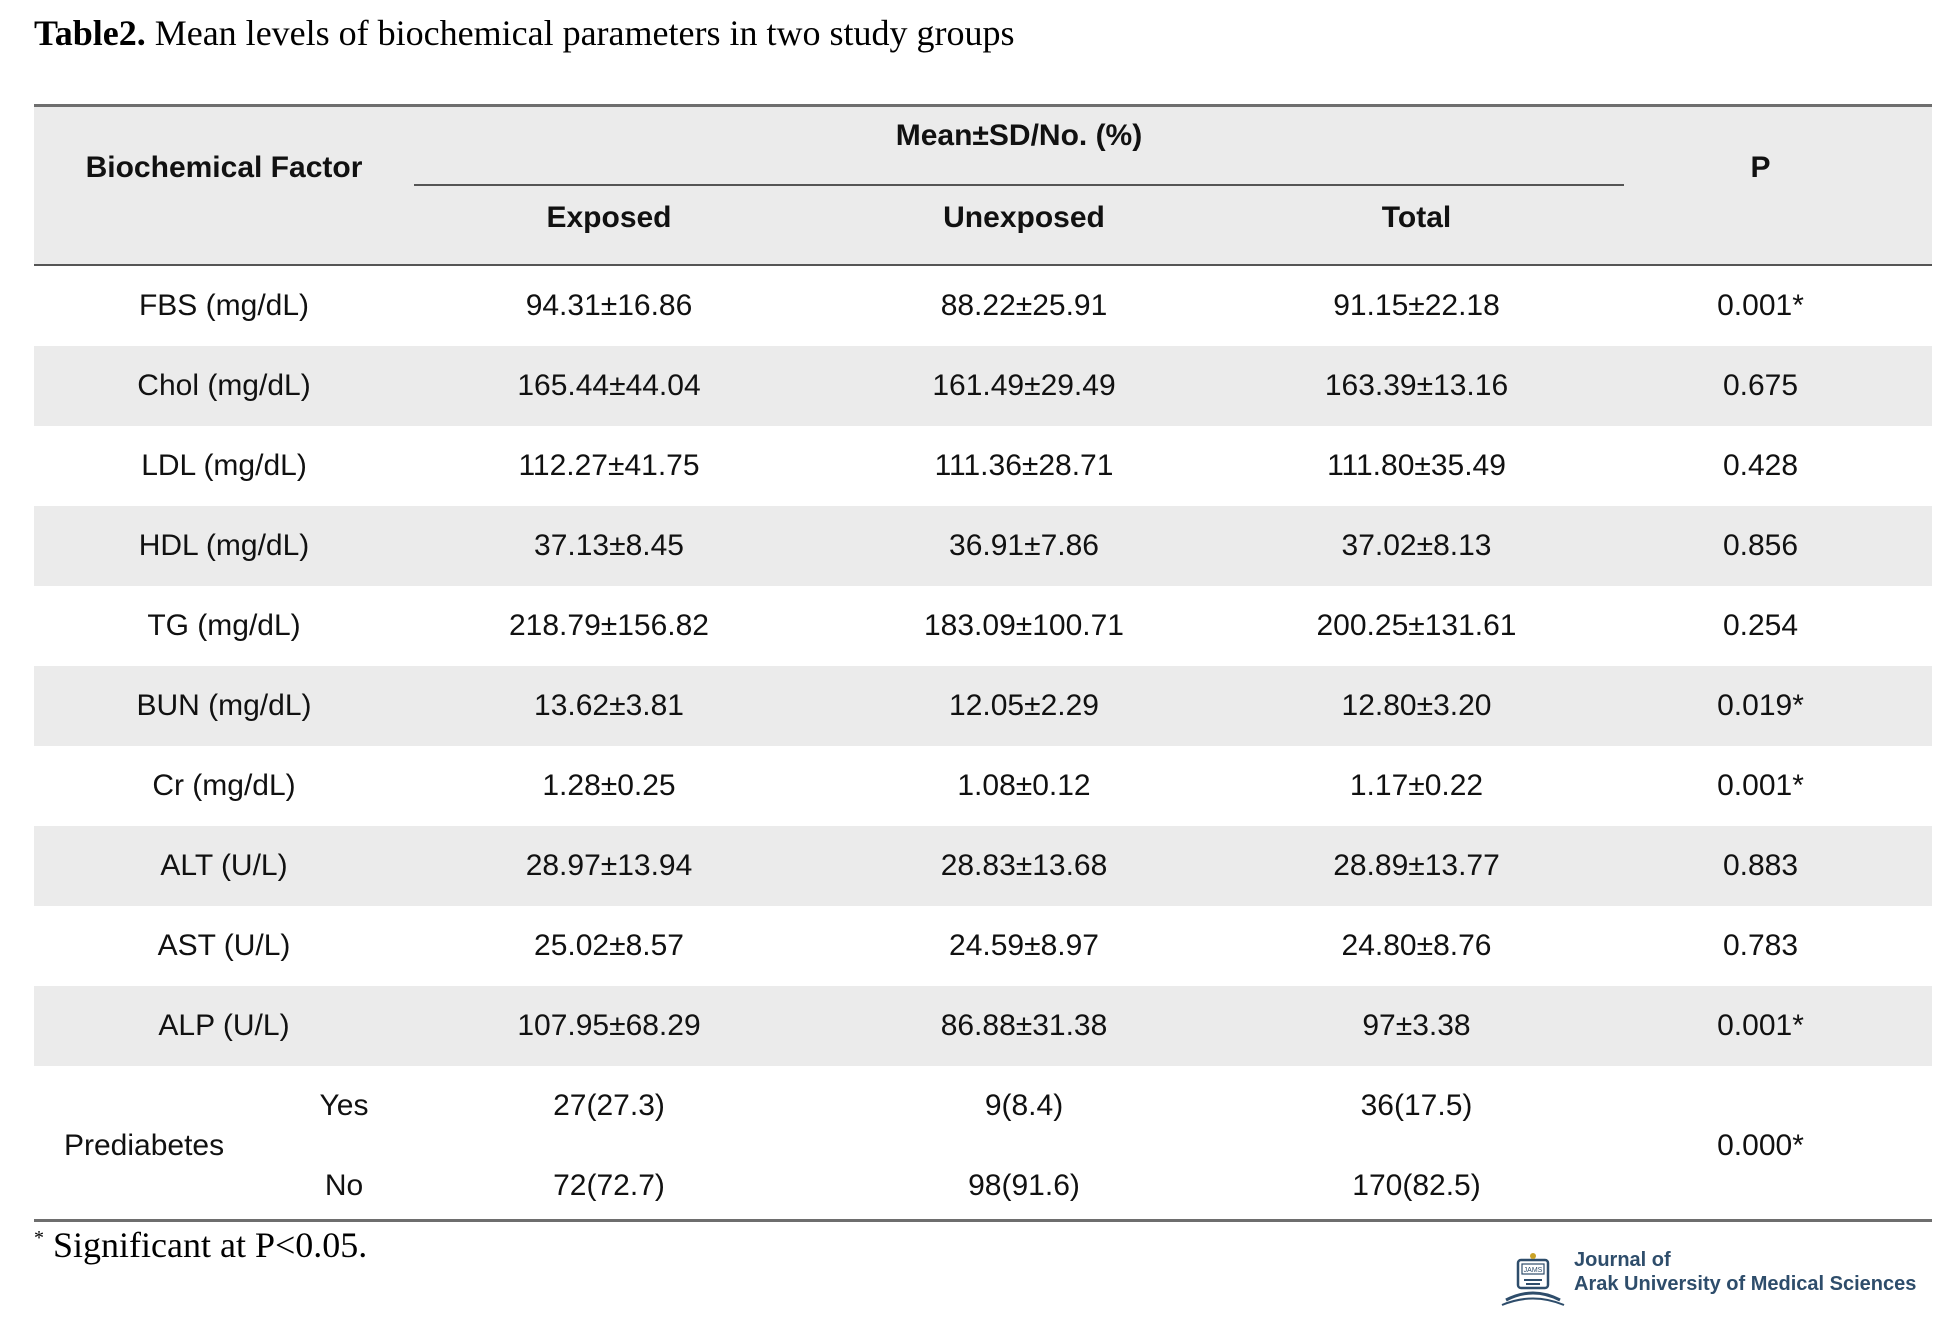 This screenshot has height=1322, width=1952. What do you see at coordinates (609, 705) in the screenshot?
I see `cell-exposed: 13.62±3.81` at bounding box center [609, 705].